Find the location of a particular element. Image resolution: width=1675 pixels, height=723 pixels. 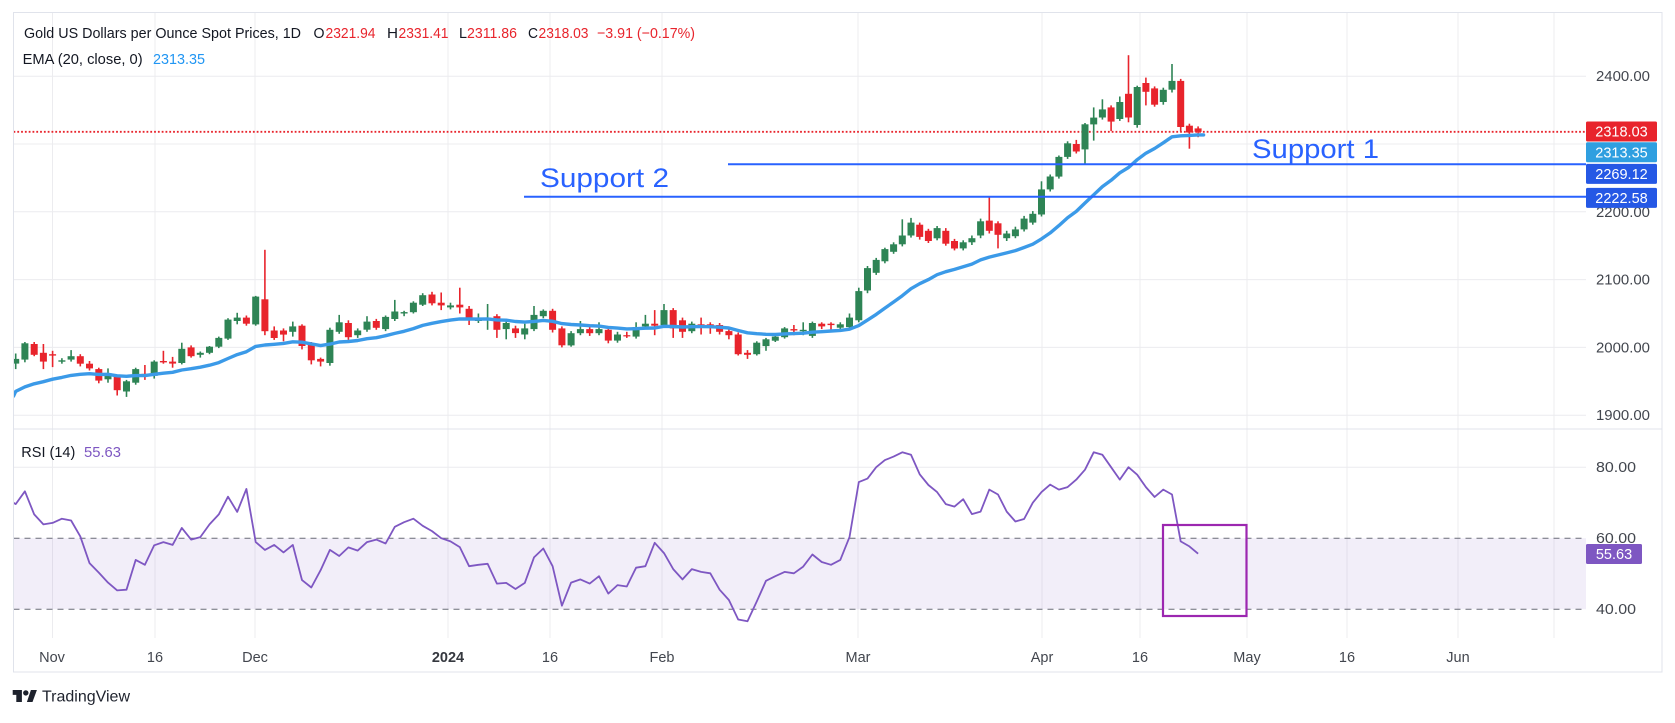

svg-text: Mar is located at coordinates (858, 658).